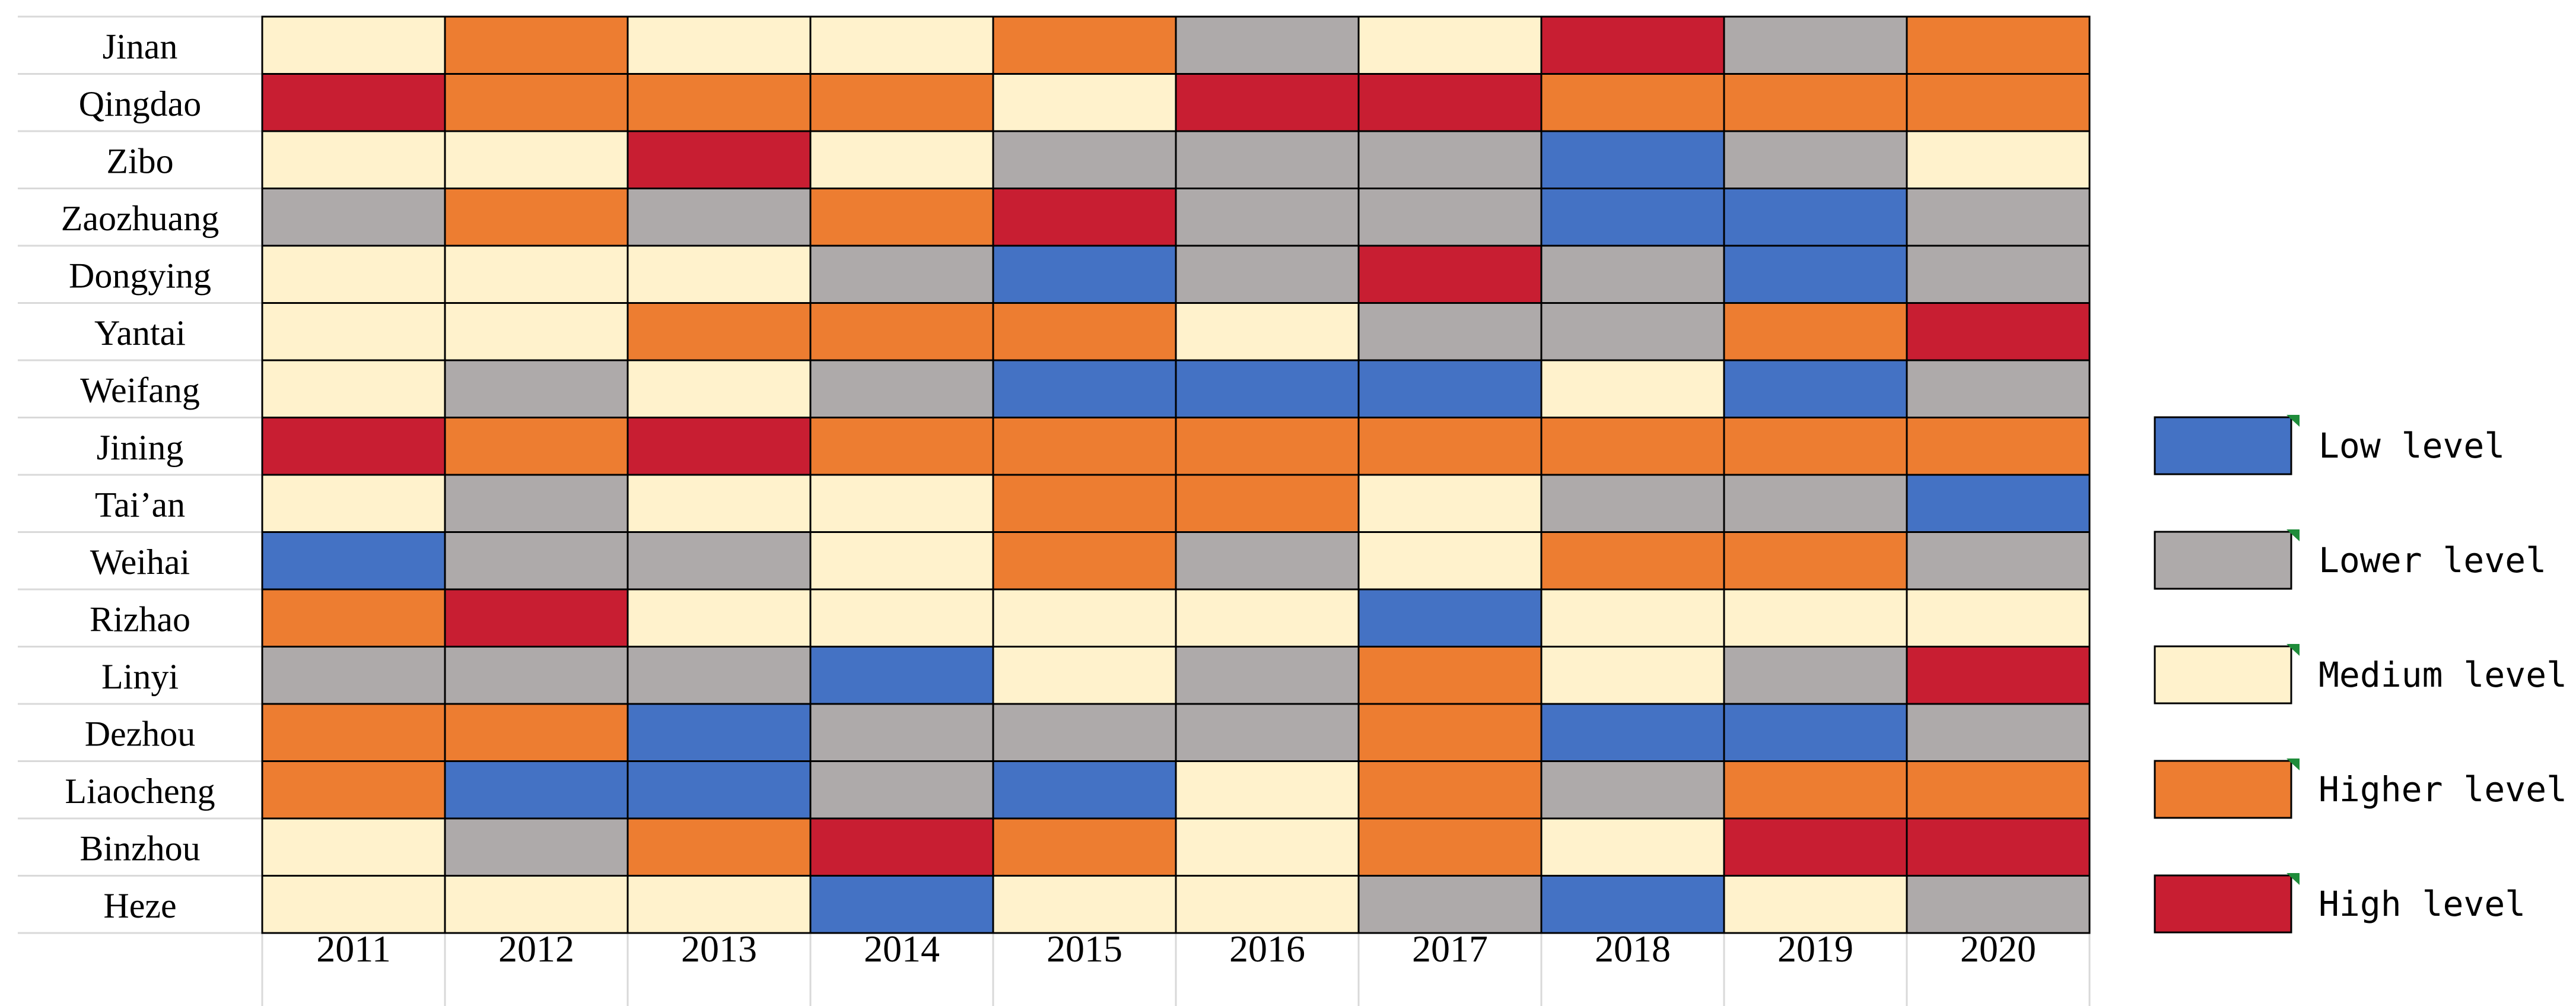 Image resolution: width=2576 pixels, height=1006 pixels. I want to click on row-label: Yantai, so click(140, 333).